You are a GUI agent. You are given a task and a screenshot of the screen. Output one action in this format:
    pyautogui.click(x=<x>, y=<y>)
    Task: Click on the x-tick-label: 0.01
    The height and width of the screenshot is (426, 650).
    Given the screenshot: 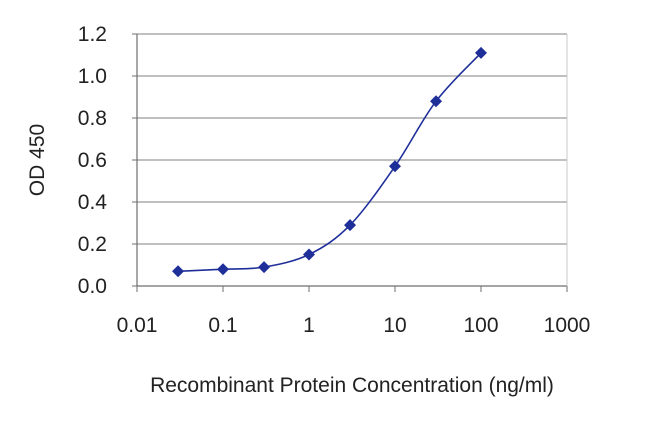 What is the action you would take?
    pyautogui.click(x=137, y=325)
    